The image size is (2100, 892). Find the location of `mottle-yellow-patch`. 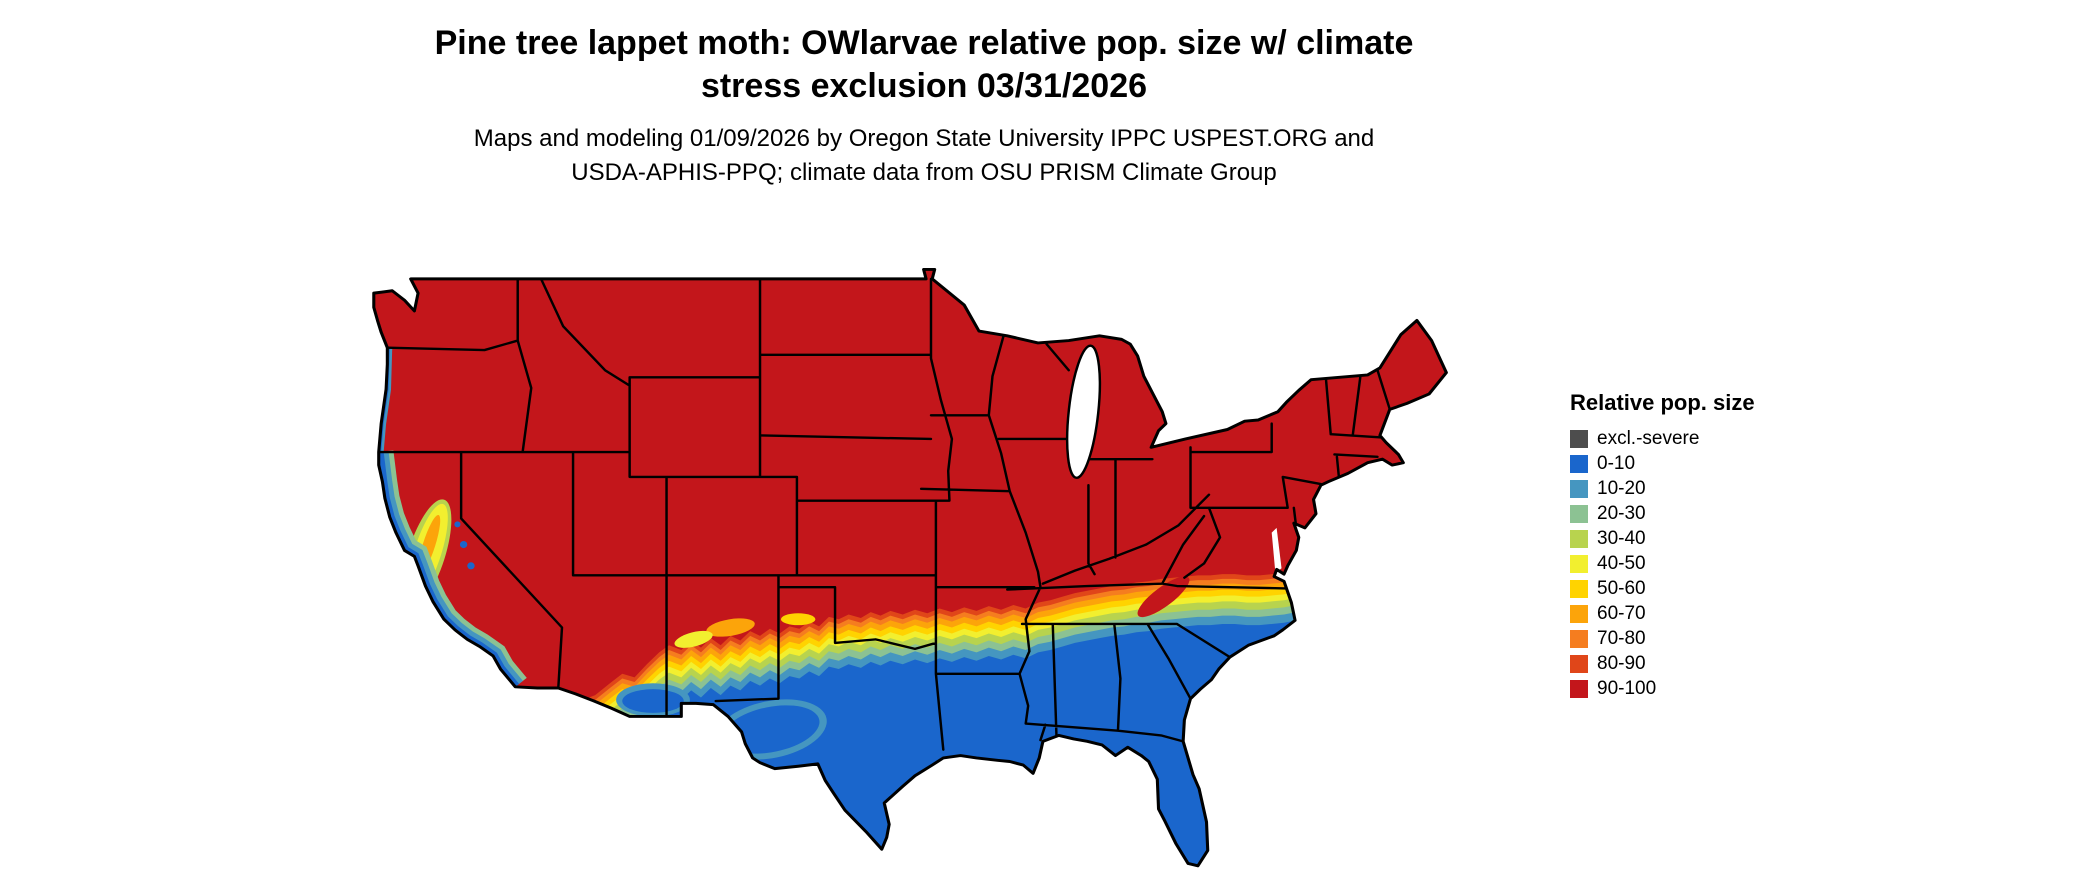

mottle-yellow-patch is located at coordinates (693, 639).